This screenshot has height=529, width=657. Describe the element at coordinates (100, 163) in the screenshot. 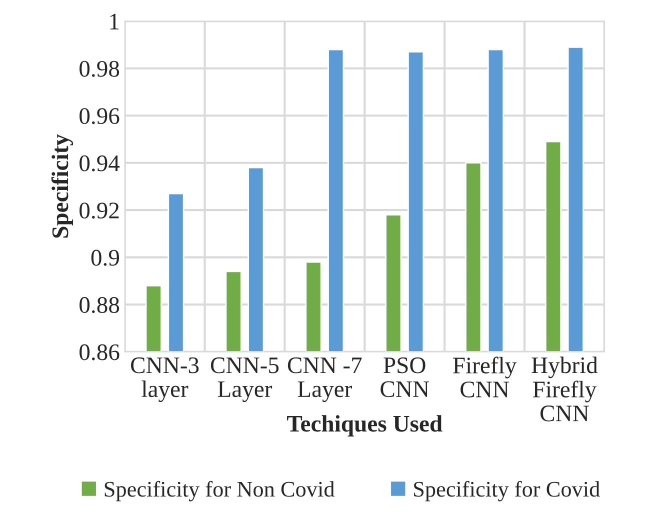

I see `y-tick-label: 0.94` at that location.